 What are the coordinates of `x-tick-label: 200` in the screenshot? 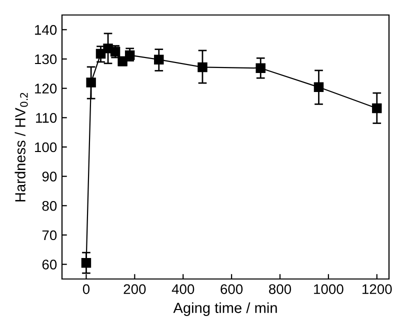 It's located at (135, 289).